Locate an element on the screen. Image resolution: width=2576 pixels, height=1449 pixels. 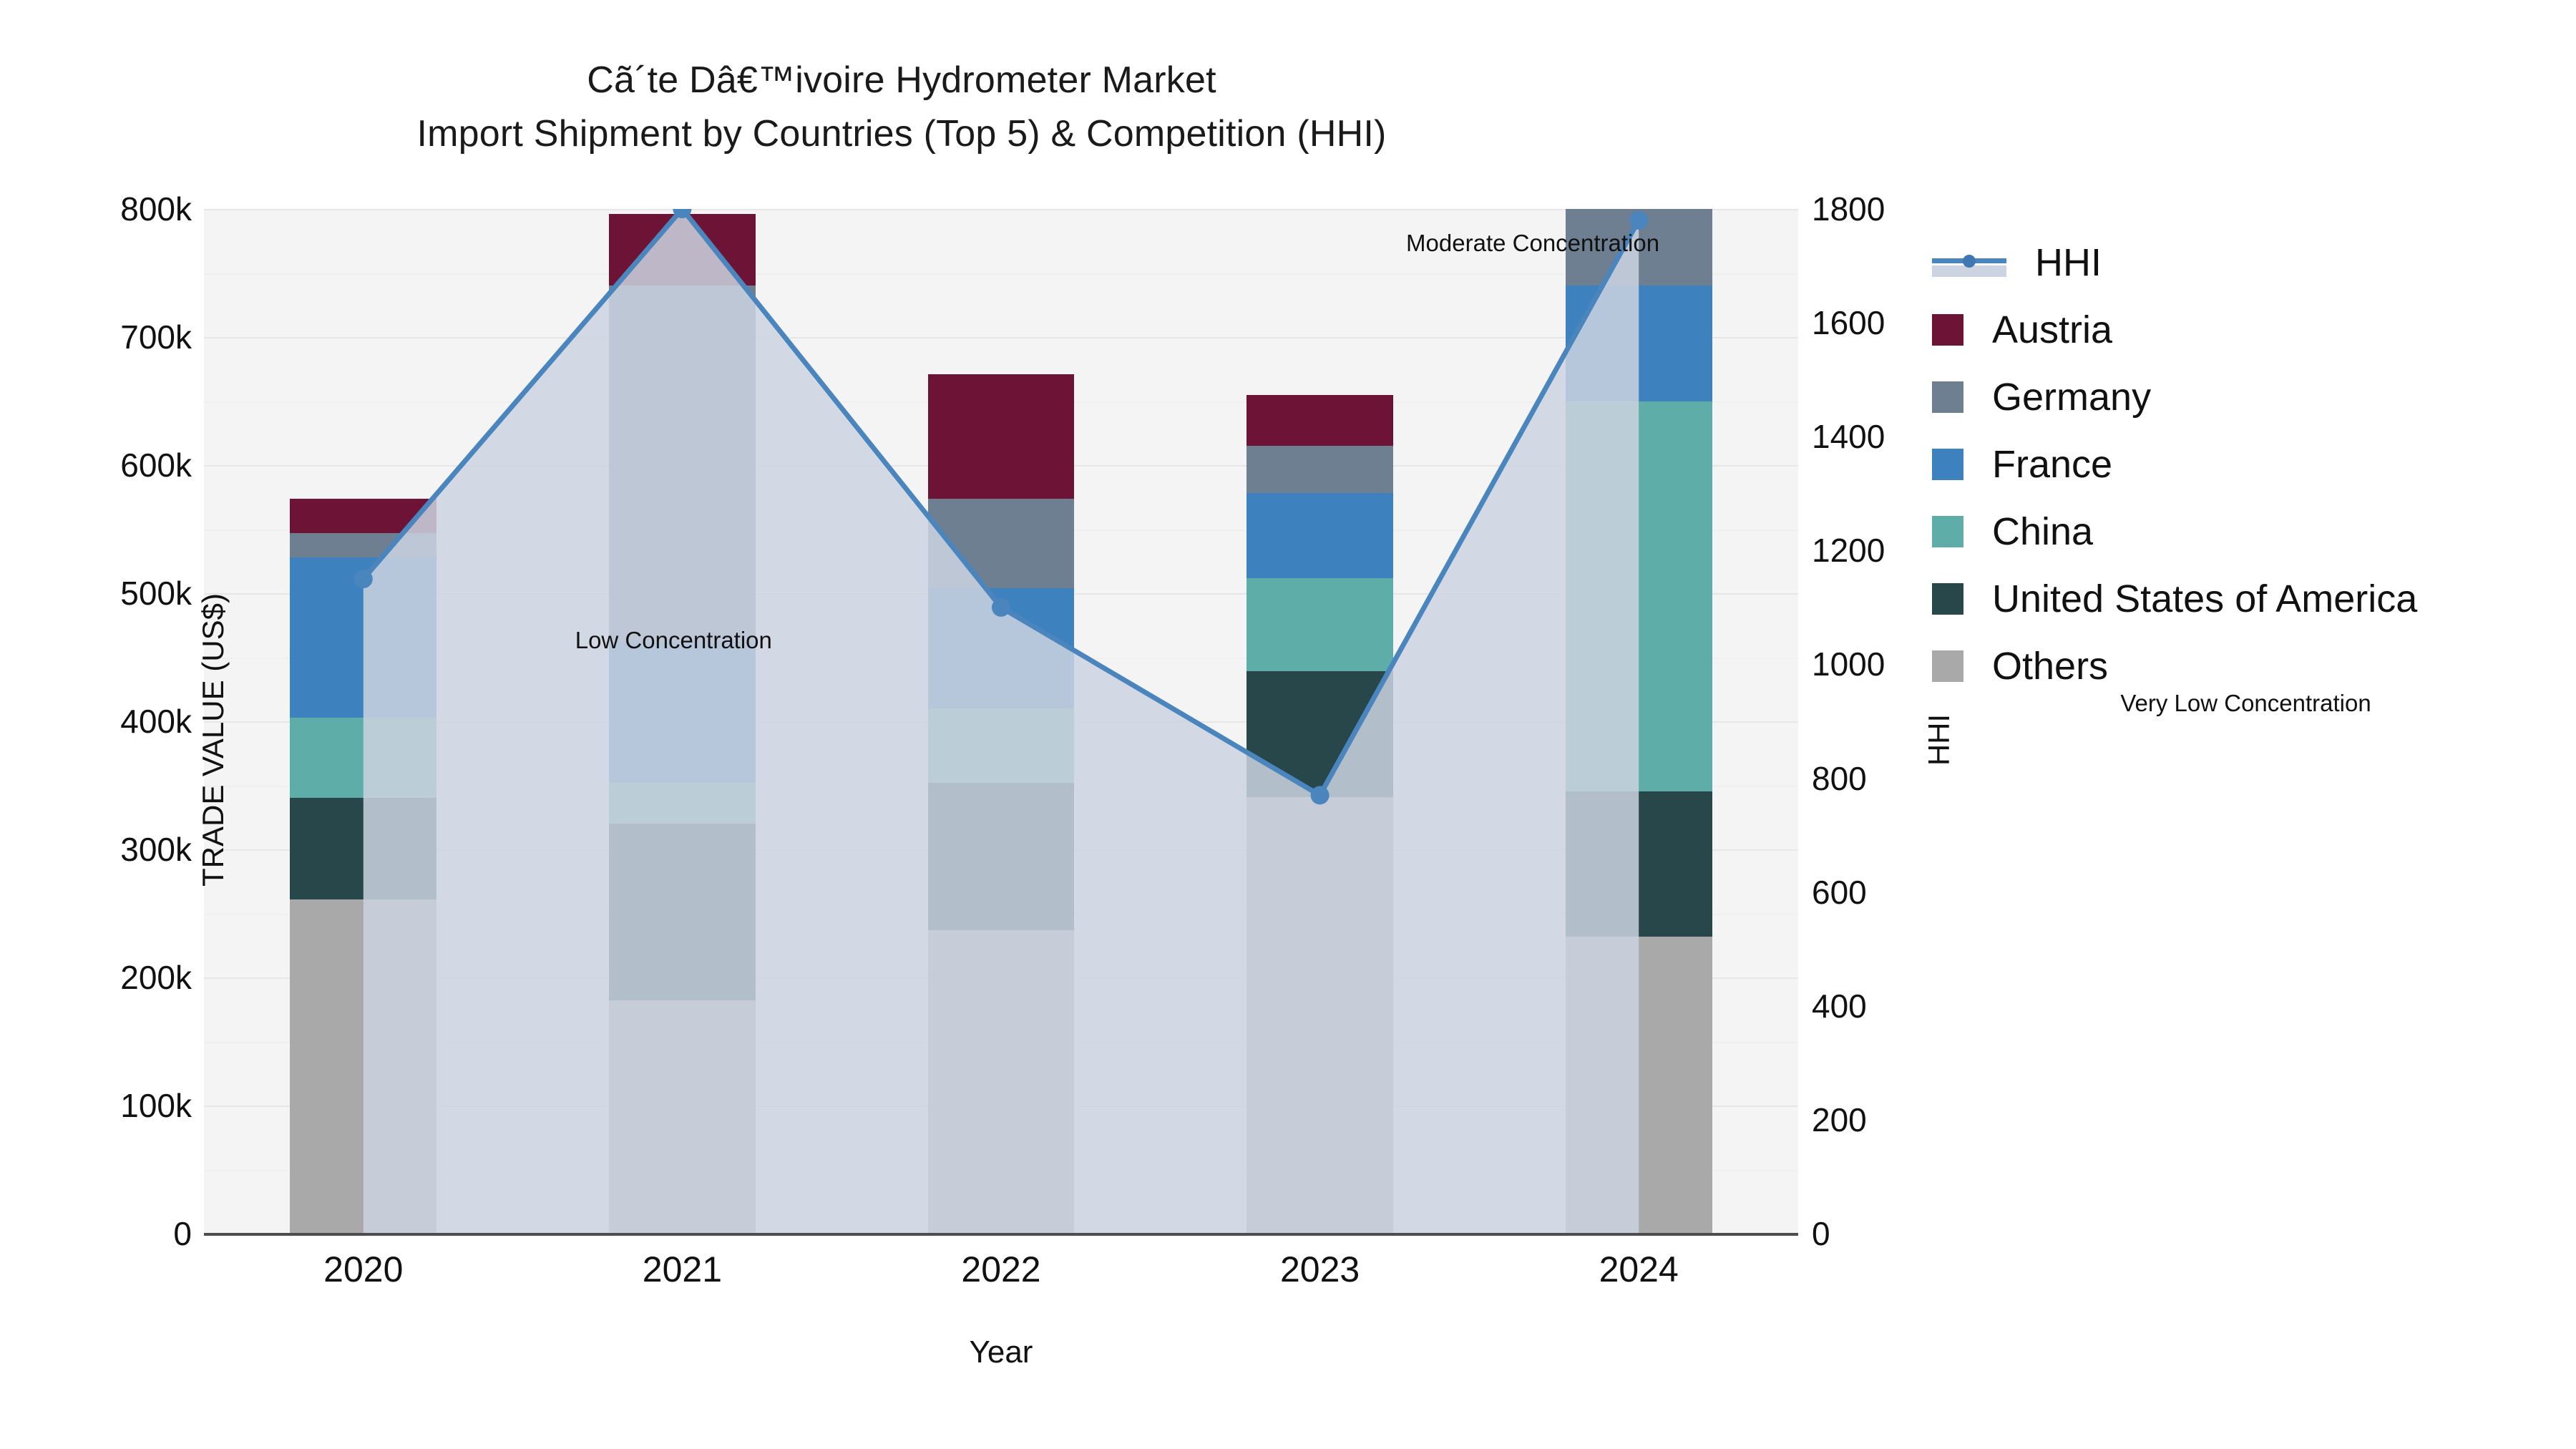
secondary-y-axis-tick-label: 1800 is located at coordinates (1848, 209).